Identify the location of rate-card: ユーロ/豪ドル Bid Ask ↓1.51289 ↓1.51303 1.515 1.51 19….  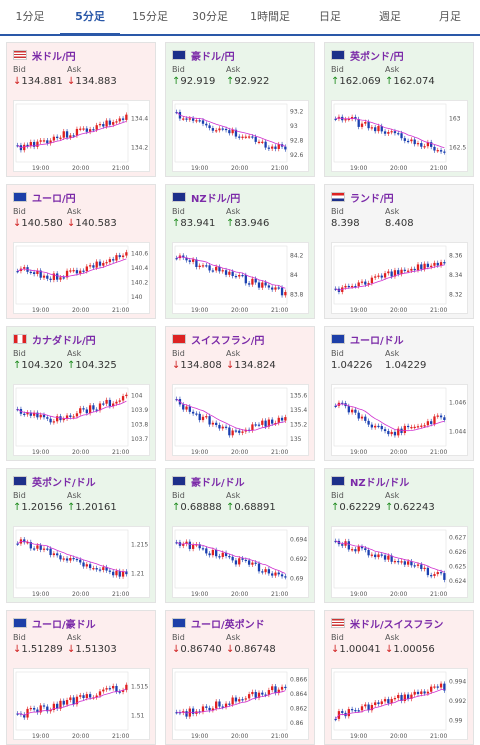
(81, 677).